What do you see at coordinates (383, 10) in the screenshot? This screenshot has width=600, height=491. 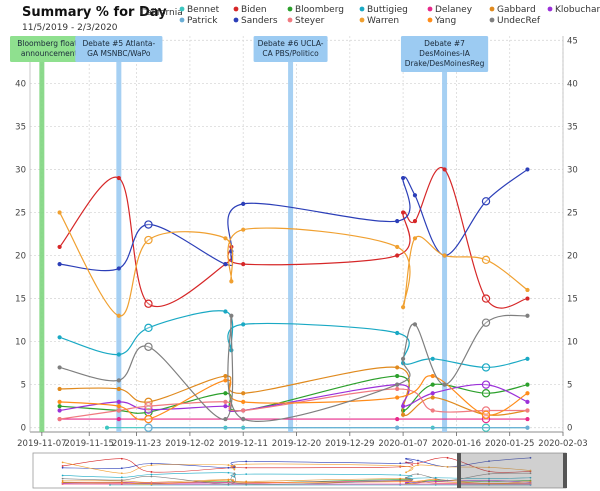 I see `legend-item-buttigieg: Buttigieg` at bounding box center [383, 10].